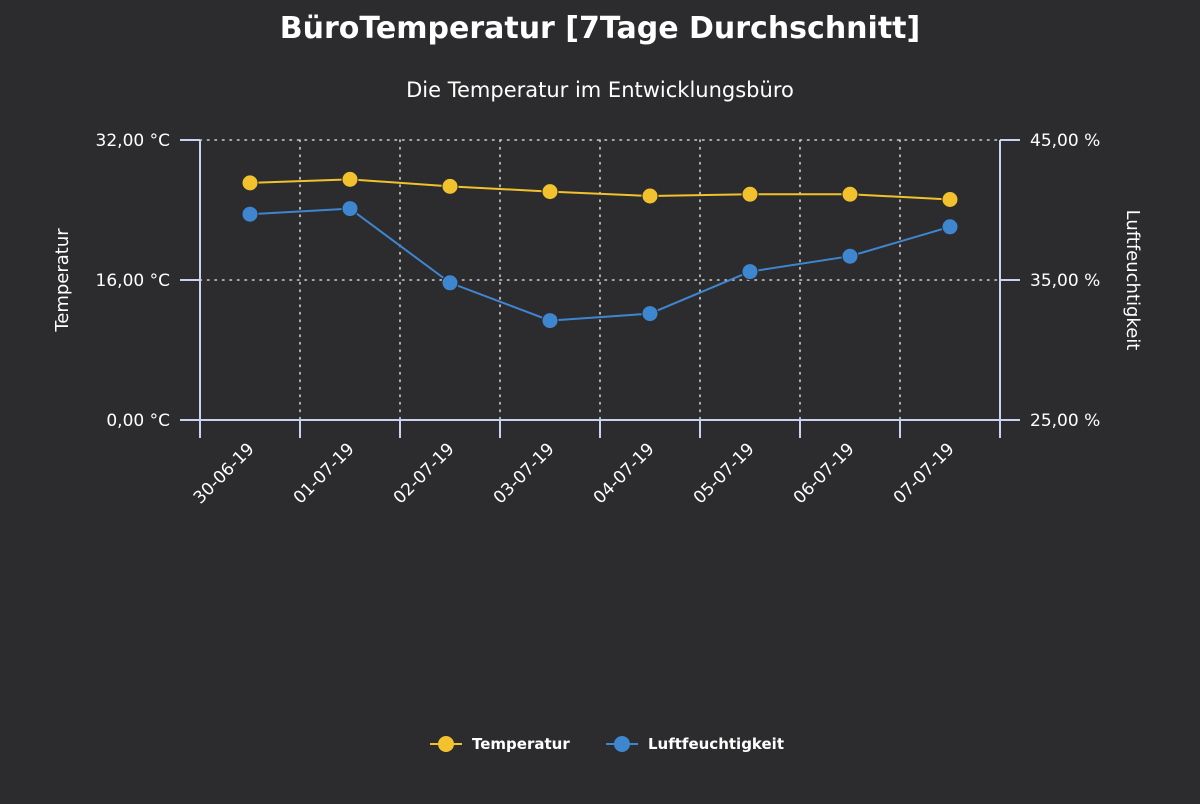 The image size is (1200, 804). Describe the element at coordinates (521, 744) in the screenshot. I see `legend-label: Temperatur` at that location.